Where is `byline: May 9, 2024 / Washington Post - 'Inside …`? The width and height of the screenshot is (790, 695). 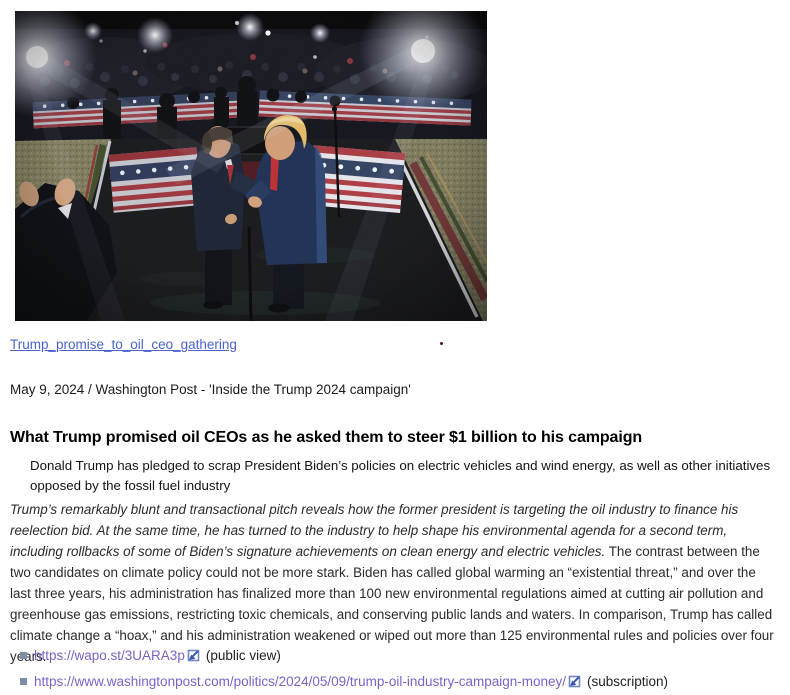
byline: May 9, 2024 / Washington Post - 'Inside … is located at coordinates (210, 389).